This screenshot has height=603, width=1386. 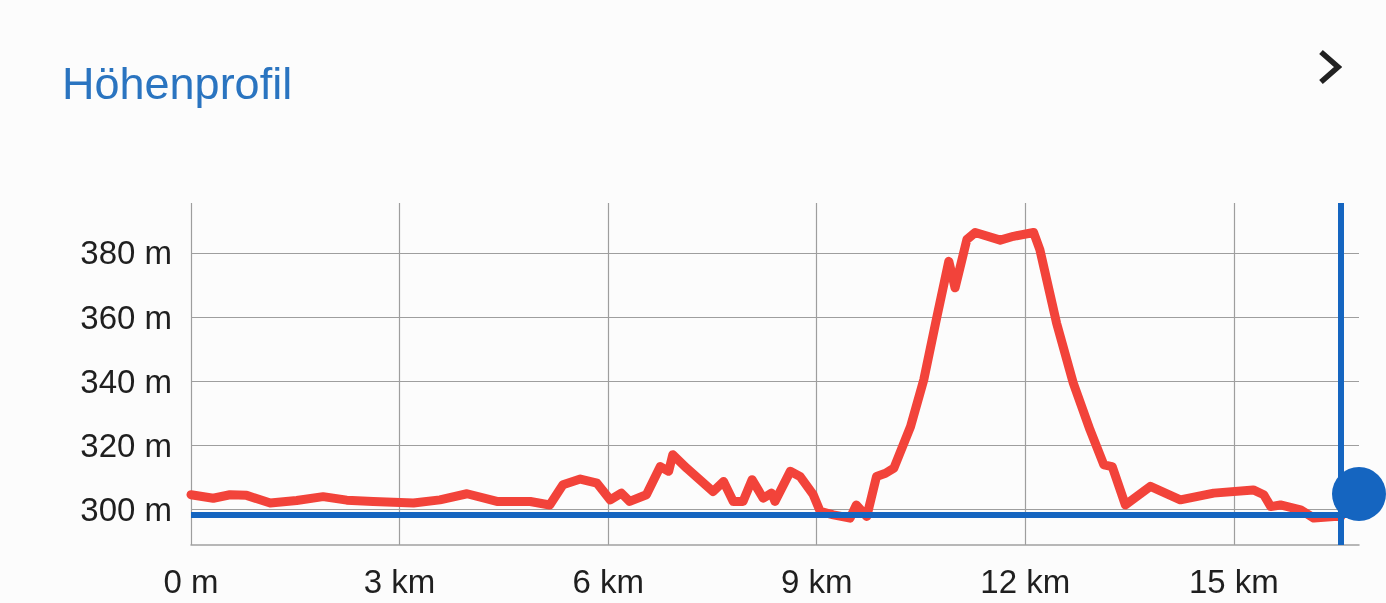 What do you see at coordinates (126, 445) in the screenshot?
I see `y-tick-label: 320 m` at bounding box center [126, 445].